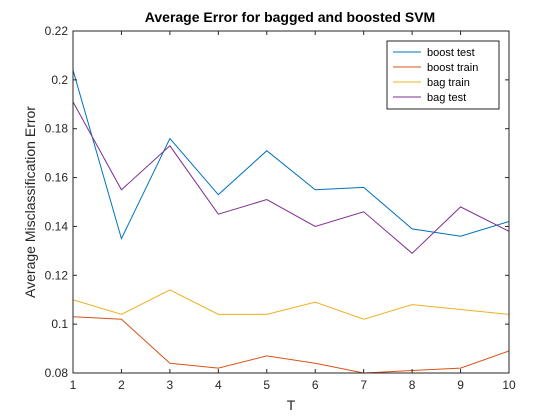 The image size is (560, 418). What do you see at coordinates (443, 75) in the screenshot?
I see `legend: boost test boost train bag train bag test` at bounding box center [443, 75].